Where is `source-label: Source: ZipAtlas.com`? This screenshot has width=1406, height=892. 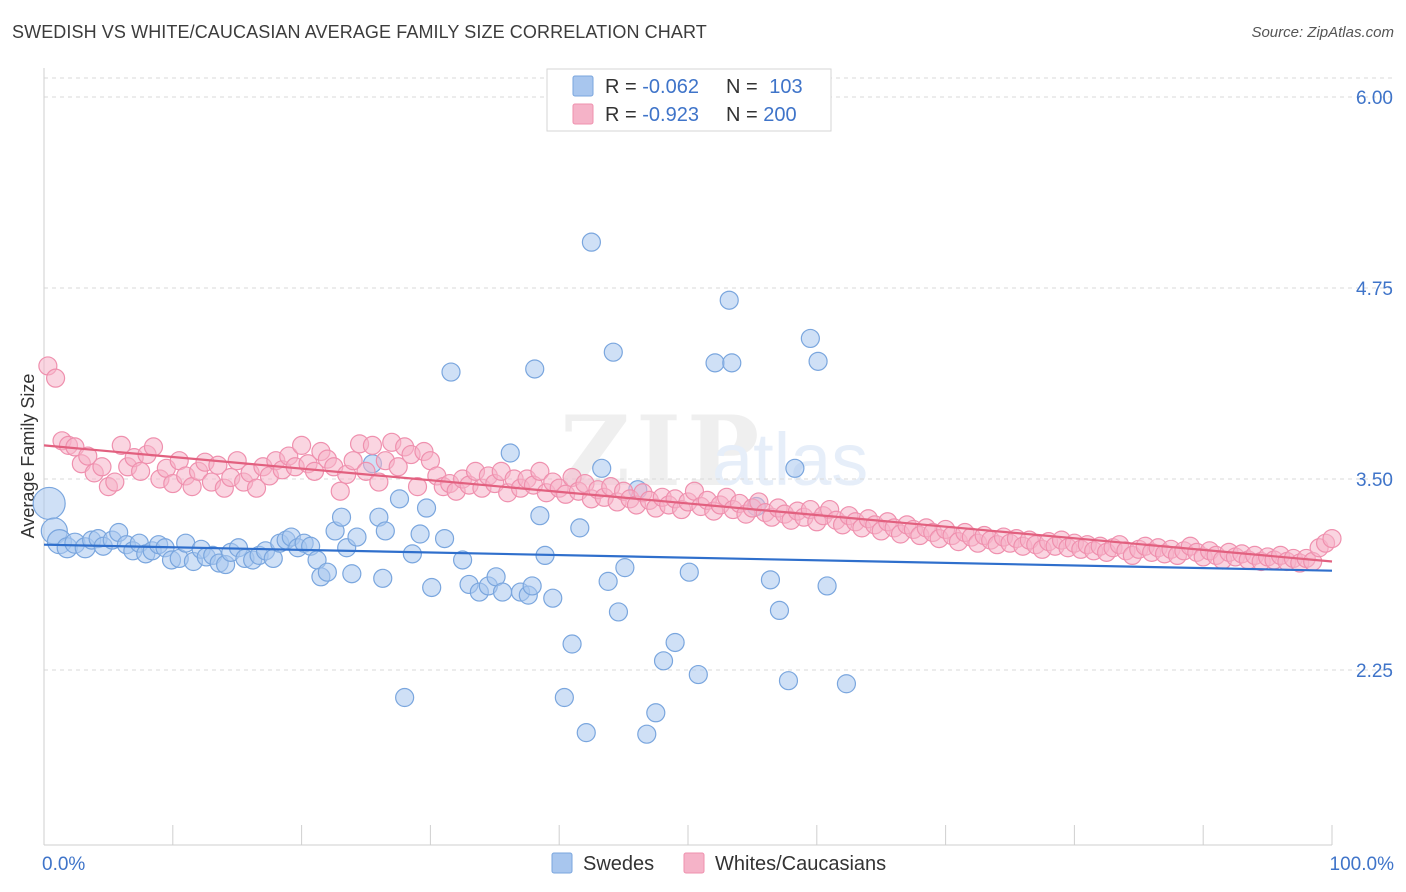 source-label: Source: ZipAtlas.com is located at coordinates (1322, 32).